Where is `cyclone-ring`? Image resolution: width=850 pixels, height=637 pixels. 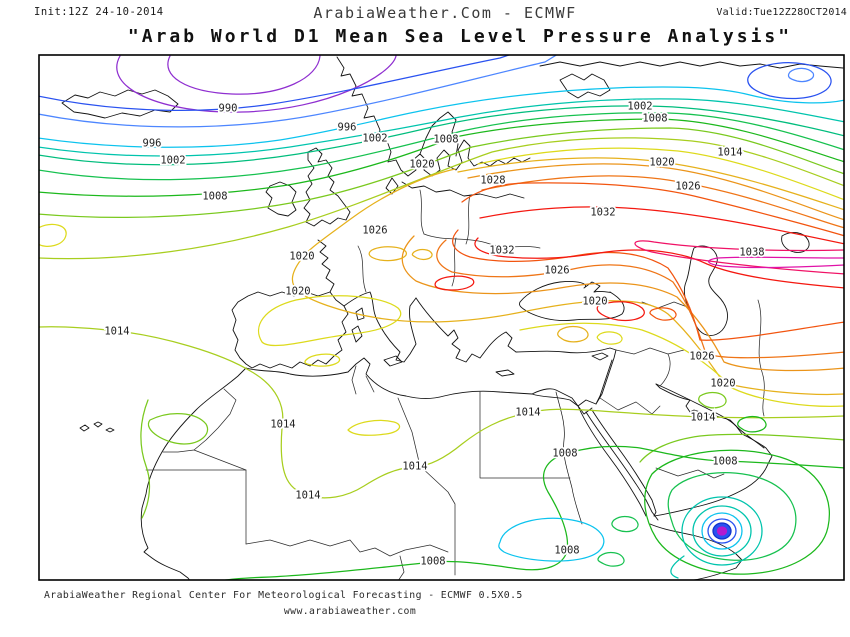 cyclone-ring is located at coordinates (722, 531).